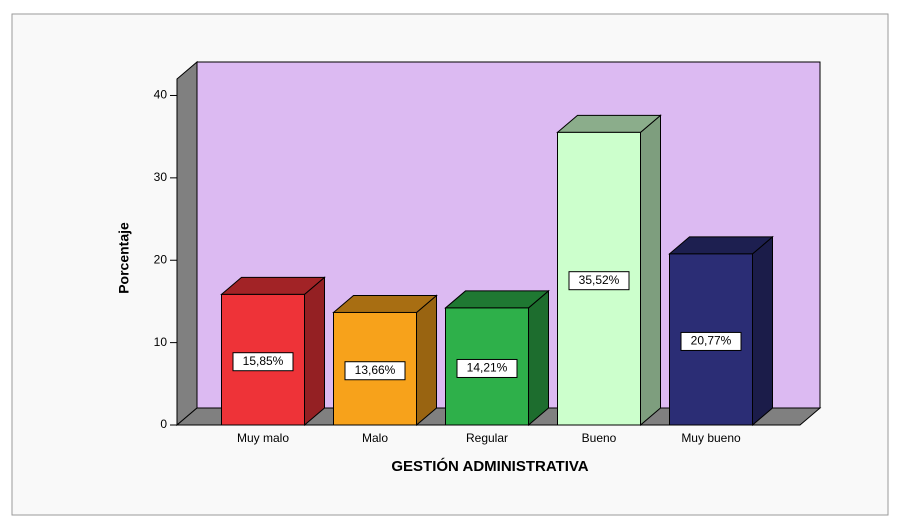 The width and height of the screenshot is (903, 516). What do you see at coordinates (161, 342) in the screenshot?
I see `y-tick-label: 10` at bounding box center [161, 342].